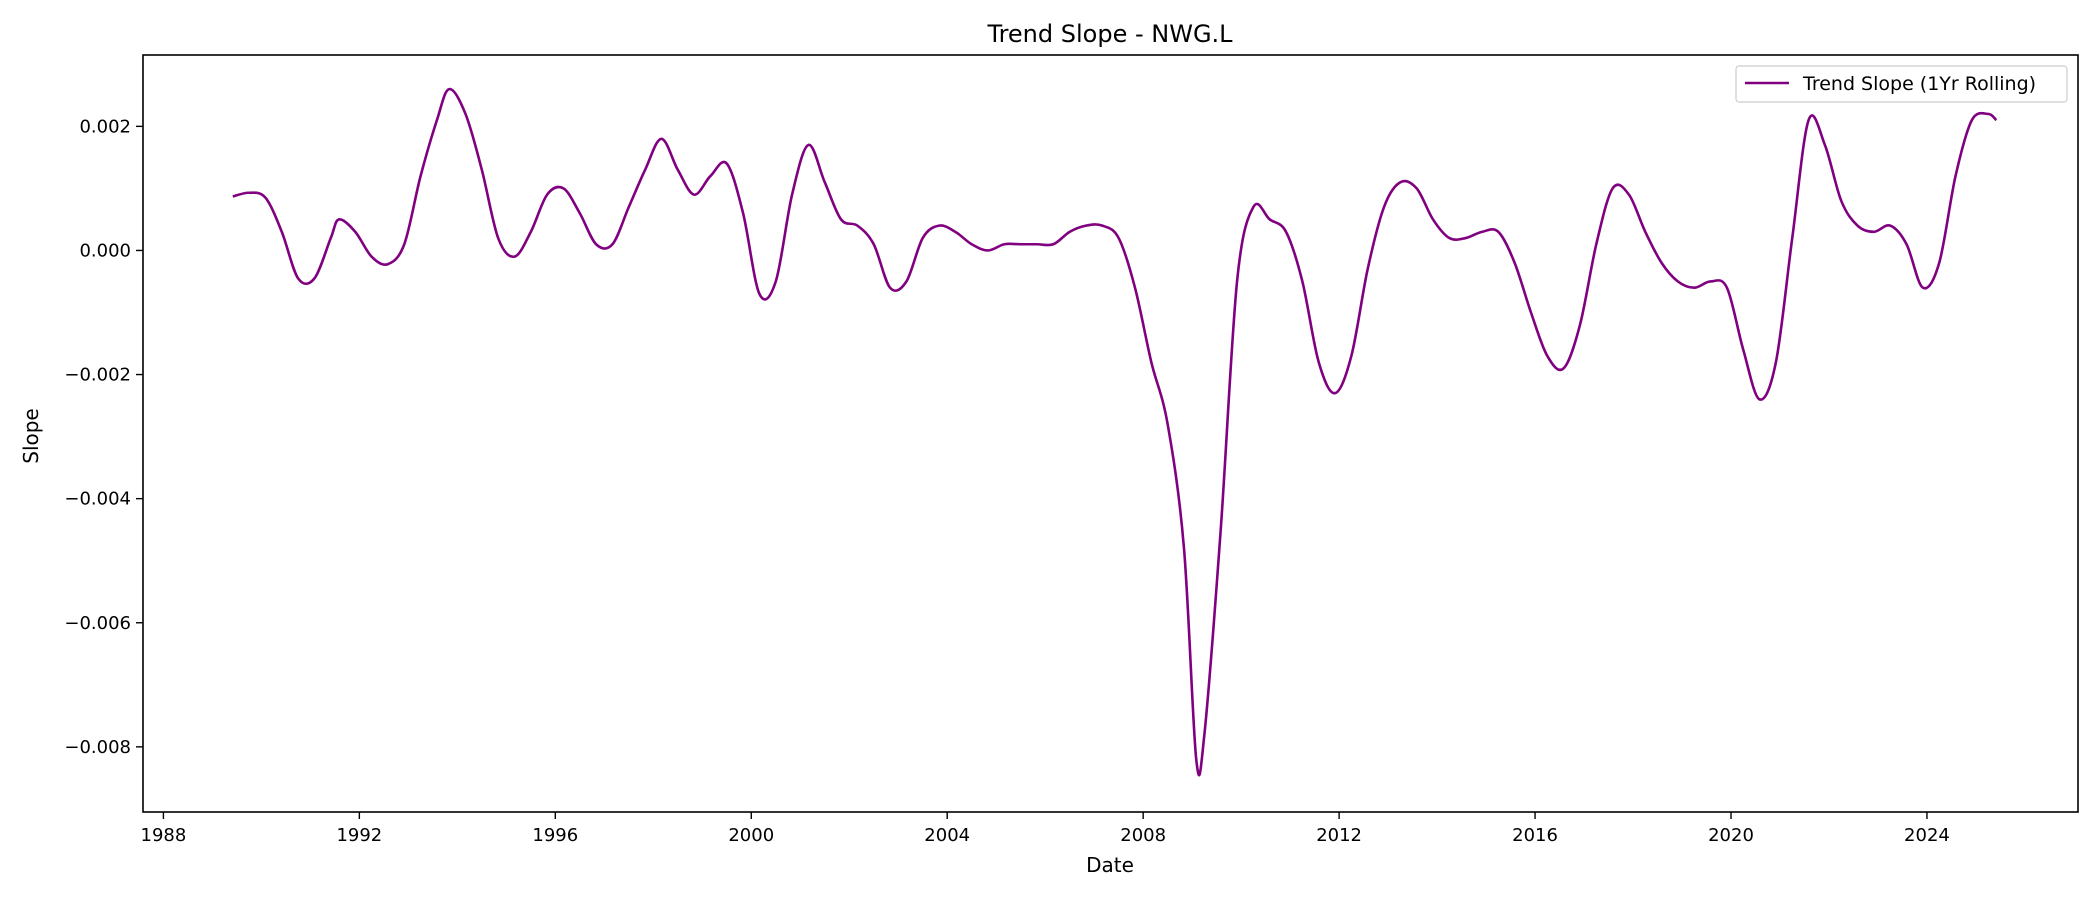 The width and height of the screenshot is (2100, 900). I want to click on x-tick-label: 1996, so click(555, 835).